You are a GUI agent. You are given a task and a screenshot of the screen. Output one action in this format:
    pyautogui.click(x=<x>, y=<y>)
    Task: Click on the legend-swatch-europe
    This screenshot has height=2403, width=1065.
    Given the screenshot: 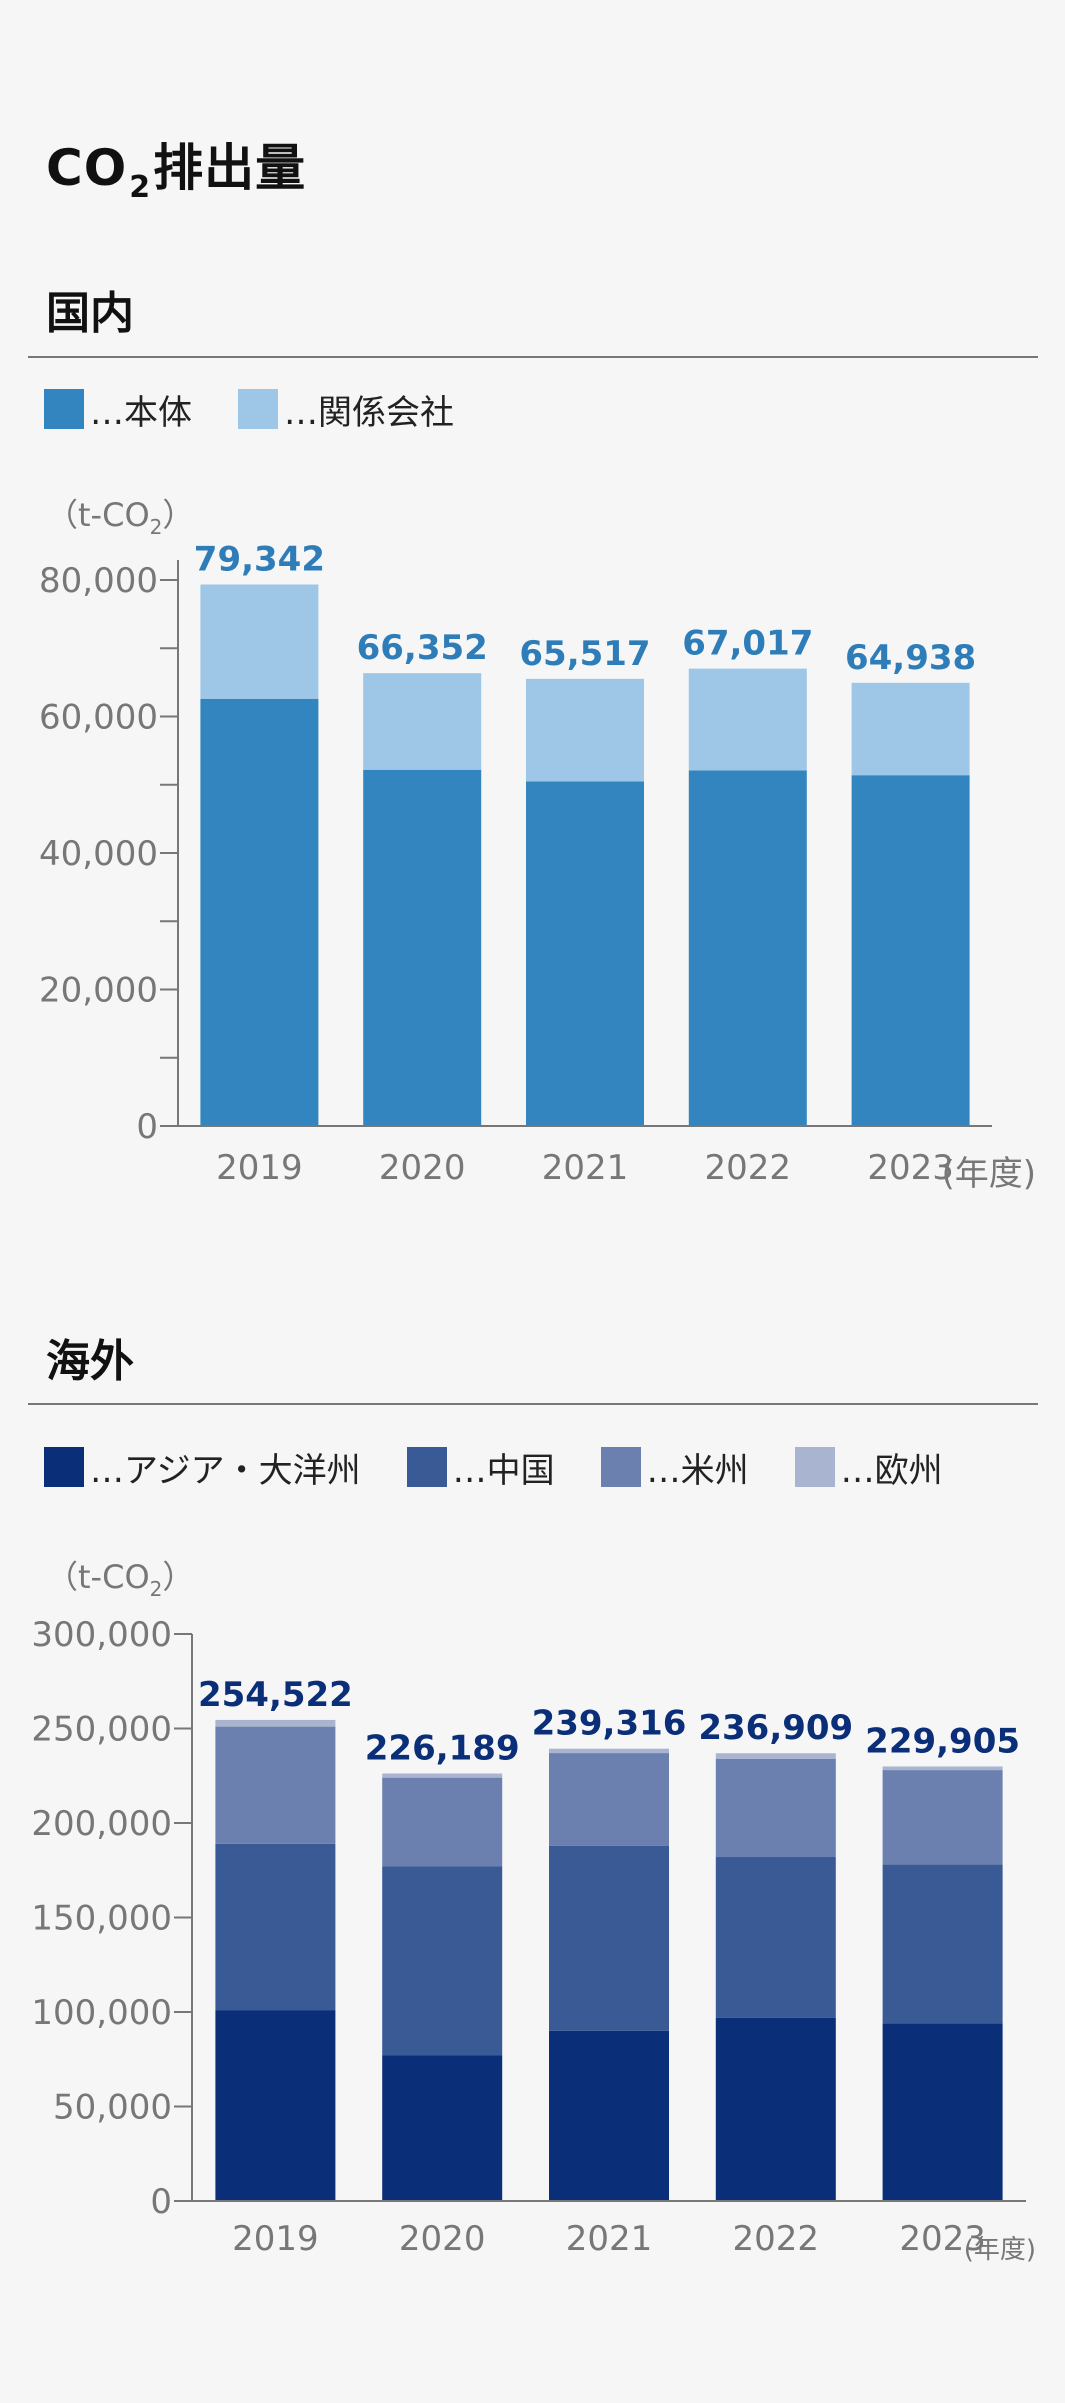 What is the action you would take?
    pyautogui.click(x=814, y=1467)
    